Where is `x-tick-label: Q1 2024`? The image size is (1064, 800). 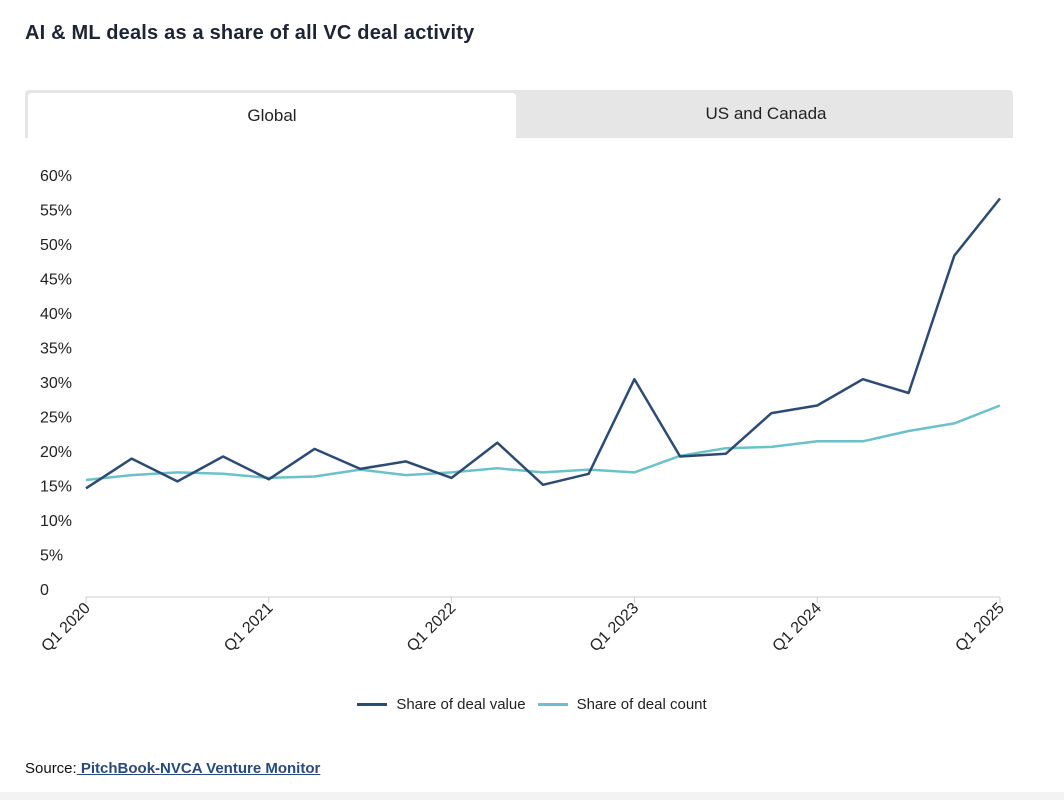 x-tick-label: Q1 2024 is located at coordinates (797, 627).